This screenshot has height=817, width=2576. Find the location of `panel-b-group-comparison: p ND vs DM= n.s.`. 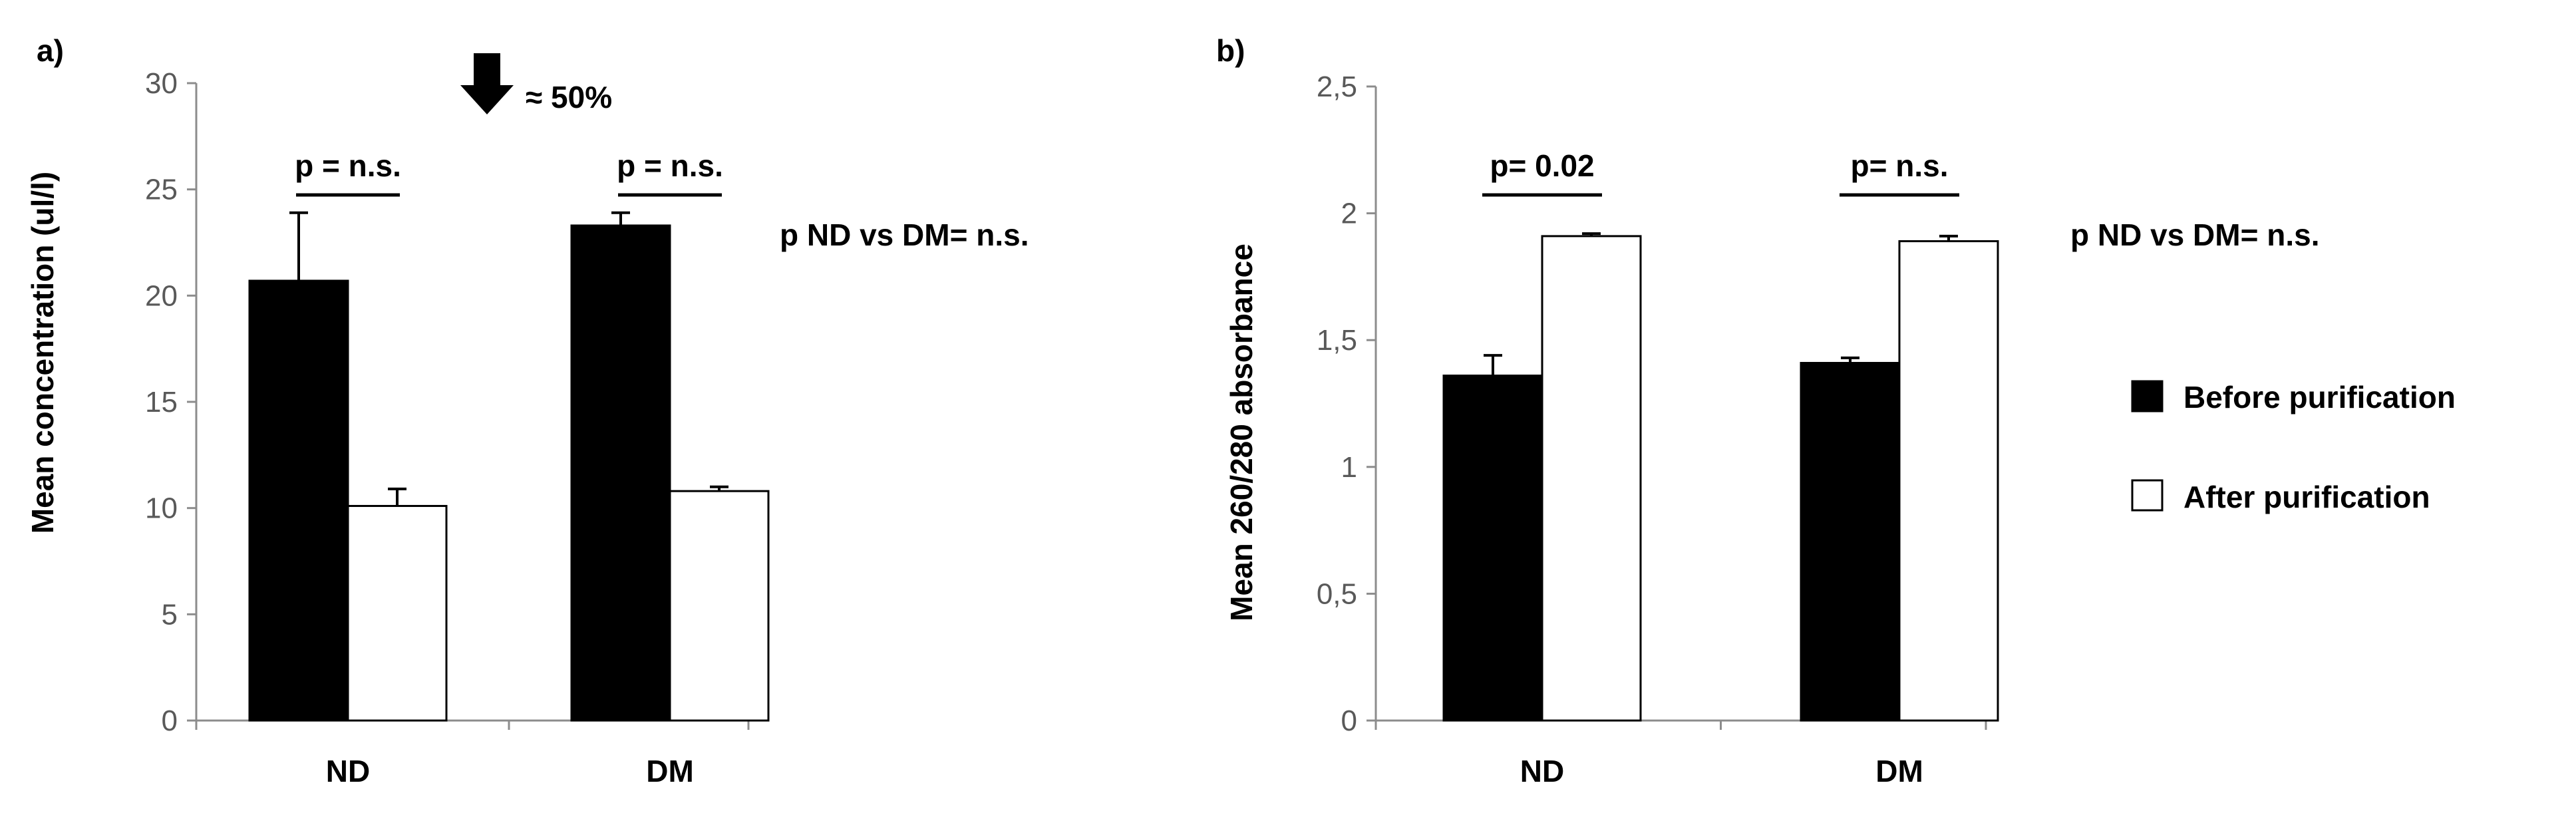

panel-b-group-comparison: p ND vs DM= n.s. is located at coordinates (2194, 235).